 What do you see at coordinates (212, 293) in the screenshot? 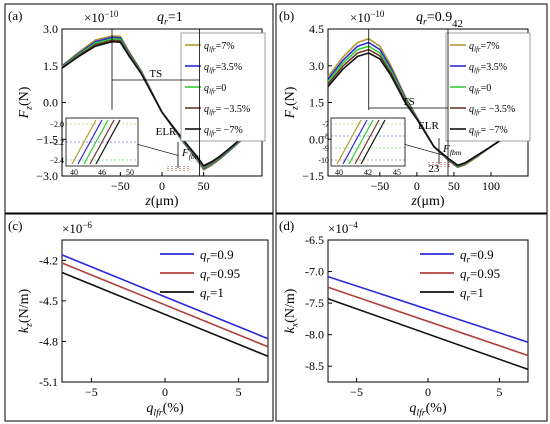
I see `legend-entry: qr=1` at bounding box center [212, 293].